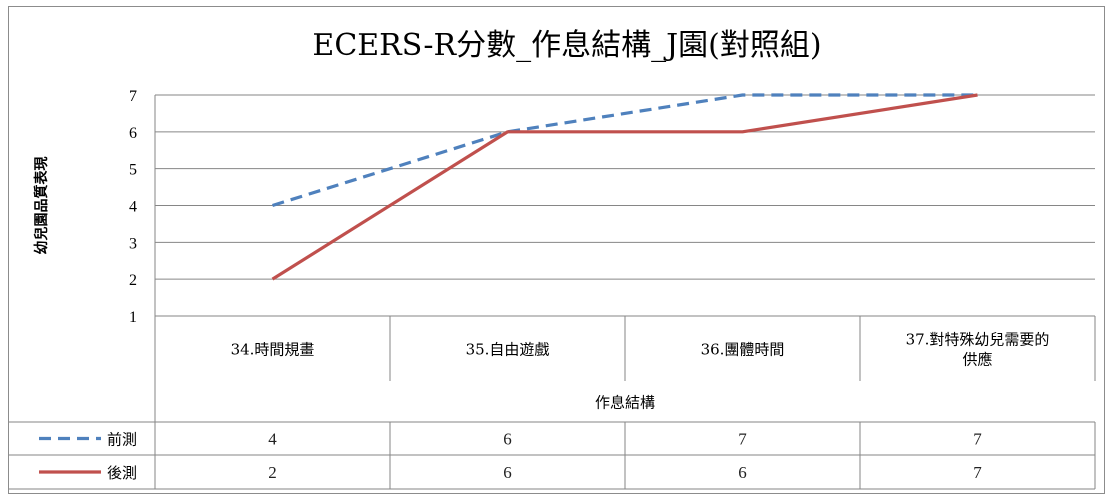 The height and width of the screenshot is (501, 1113). What do you see at coordinates (133, 280) in the screenshot?
I see `y-tick-label-2: 2` at bounding box center [133, 280].